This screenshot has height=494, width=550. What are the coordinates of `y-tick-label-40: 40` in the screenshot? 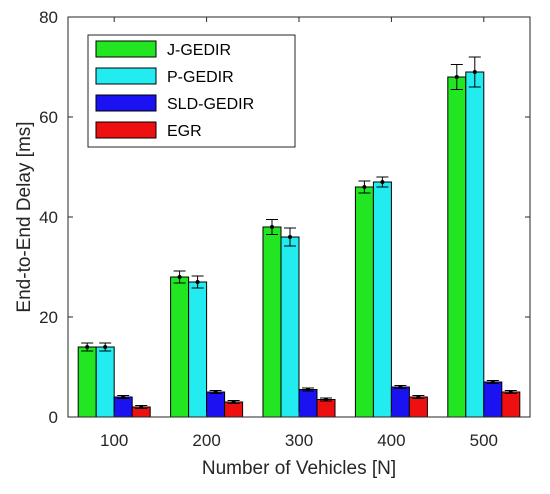 It's located at (48, 217).